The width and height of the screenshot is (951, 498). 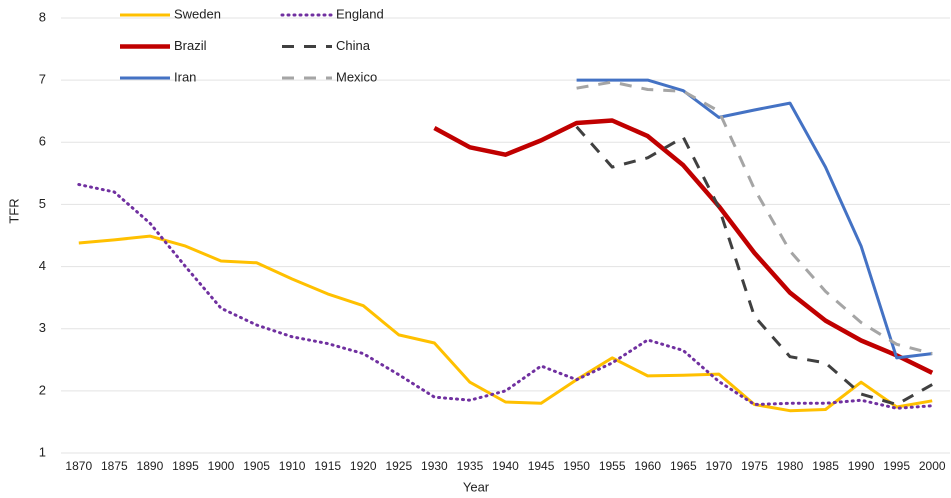 I want to click on x-tick-label: 1965, so click(x=683, y=466).